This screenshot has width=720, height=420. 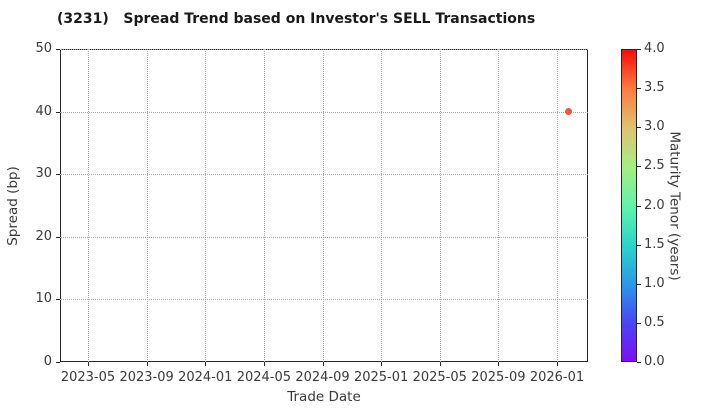 I want to click on x-axis-label: Trade Date, so click(x=324, y=397).